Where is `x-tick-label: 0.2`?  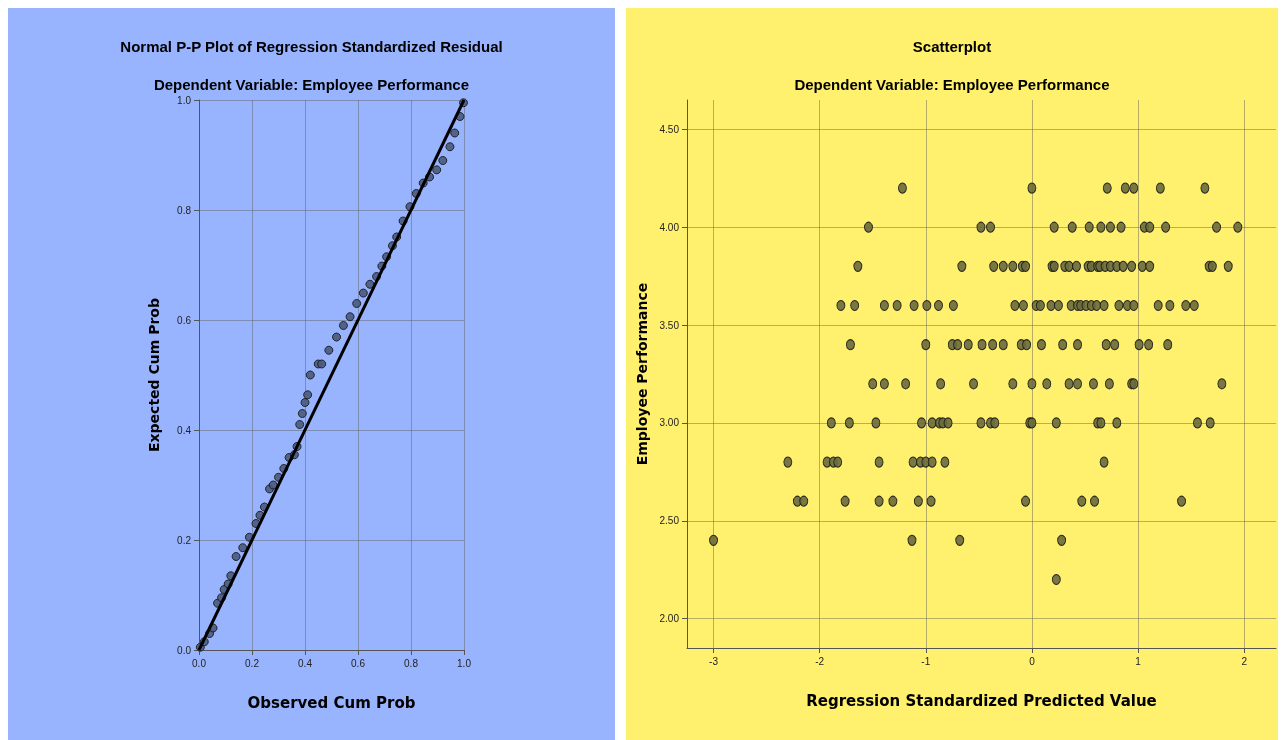
x-tick-label: 0.2 is located at coordinates (252, 663).